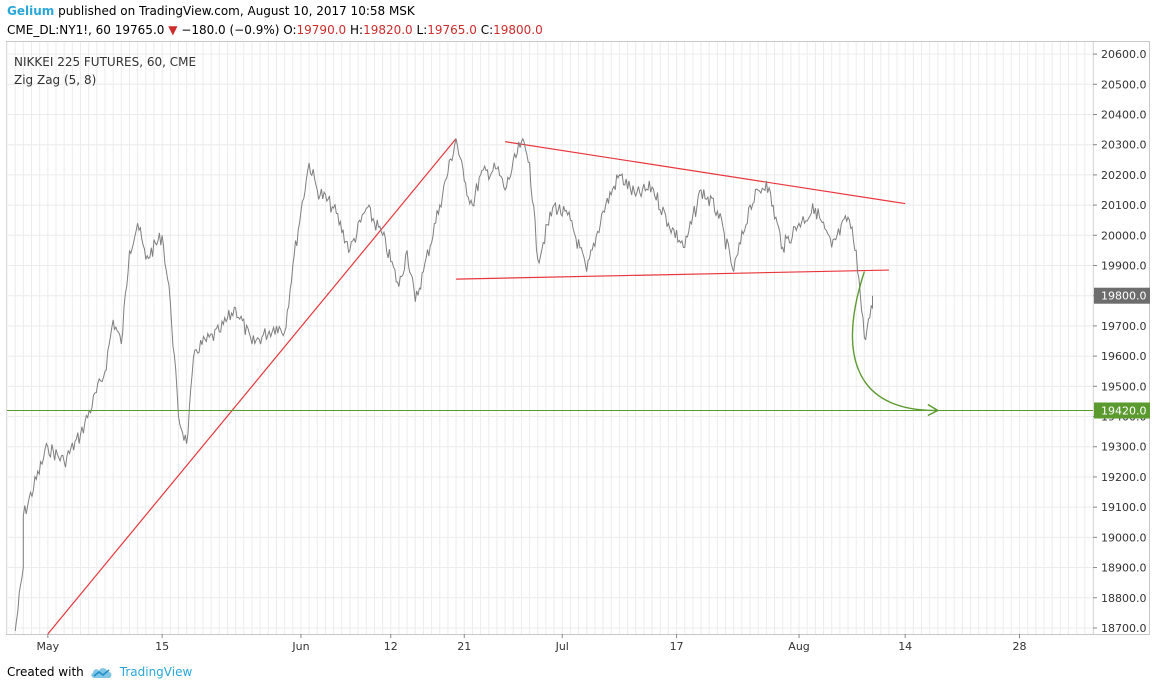  I want to click on y-tick-label: 19000.0, so click(1124, 537).